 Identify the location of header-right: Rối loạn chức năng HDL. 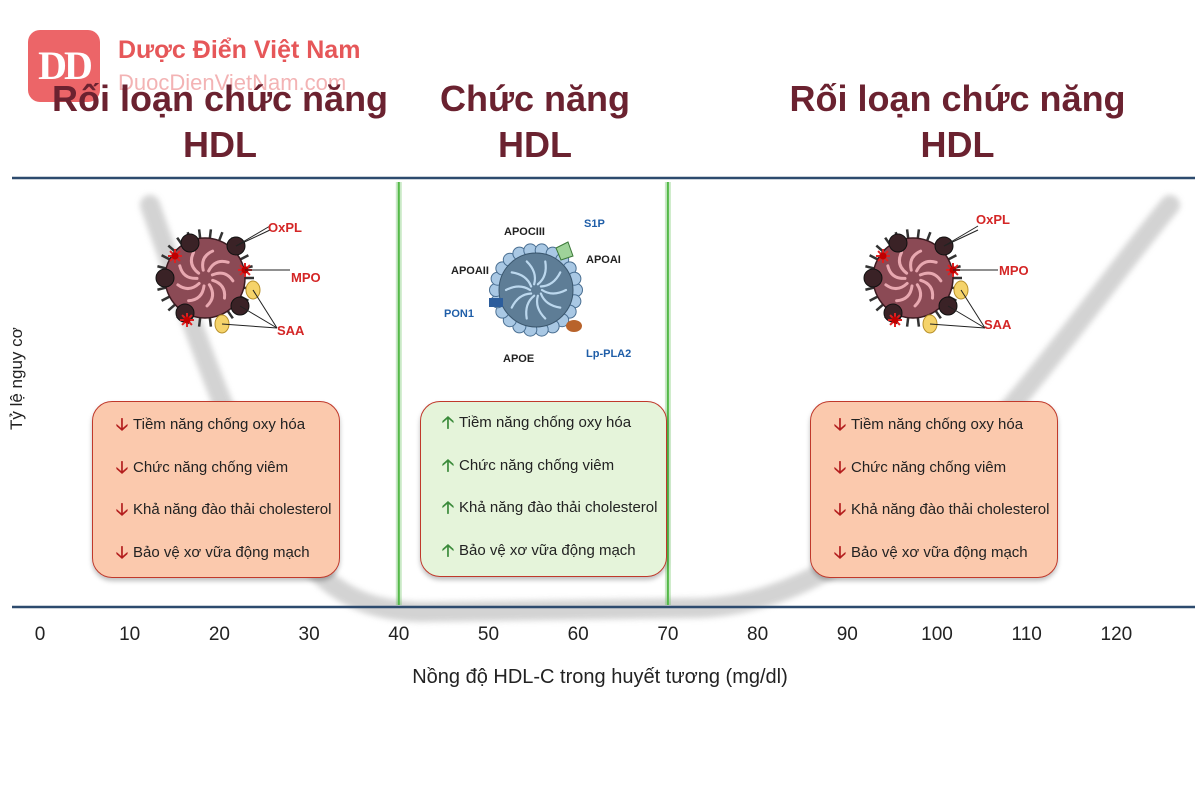
(957, 122).